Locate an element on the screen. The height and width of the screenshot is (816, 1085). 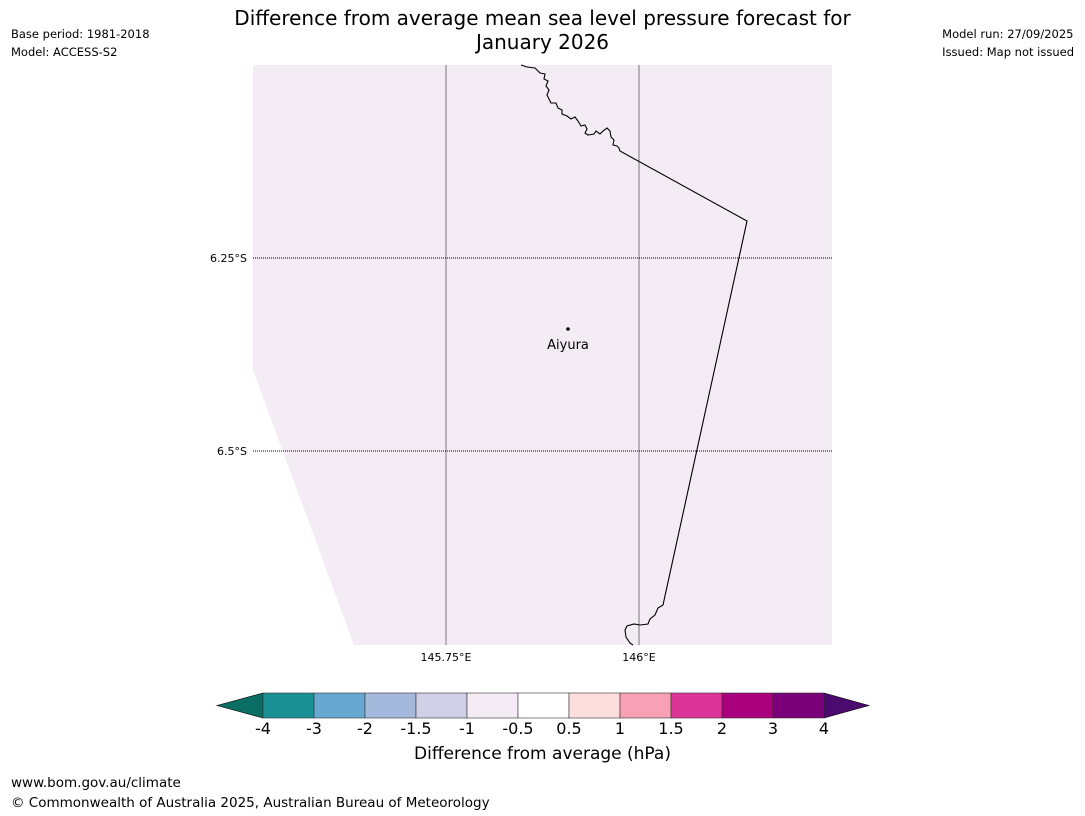
lat-label-6-25: 6.25°S is located at coordinates (228, 258).